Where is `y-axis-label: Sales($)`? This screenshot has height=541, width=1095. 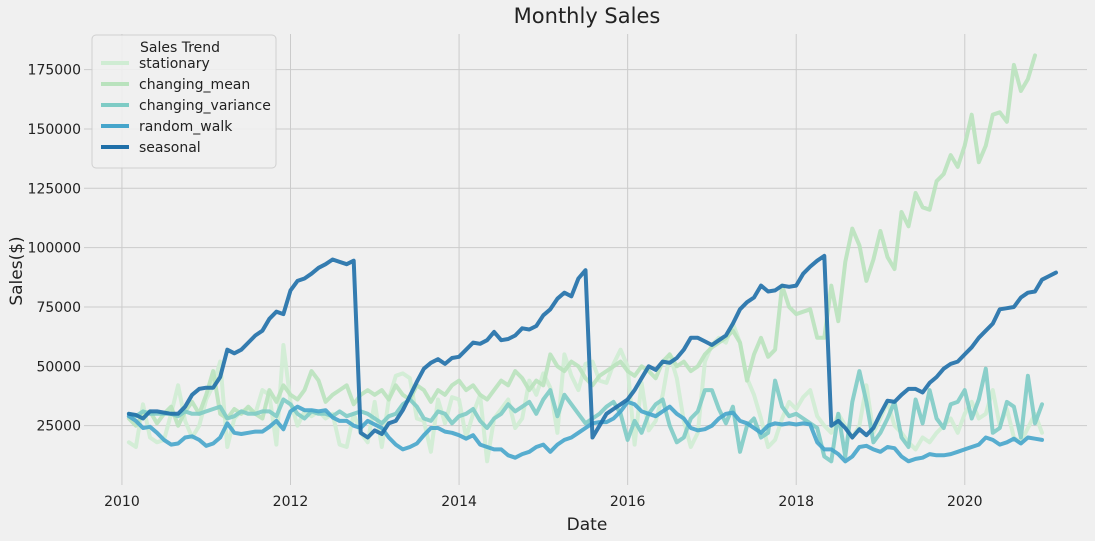 y-axis-label: Sales($) is located at coordinates (17, 270).